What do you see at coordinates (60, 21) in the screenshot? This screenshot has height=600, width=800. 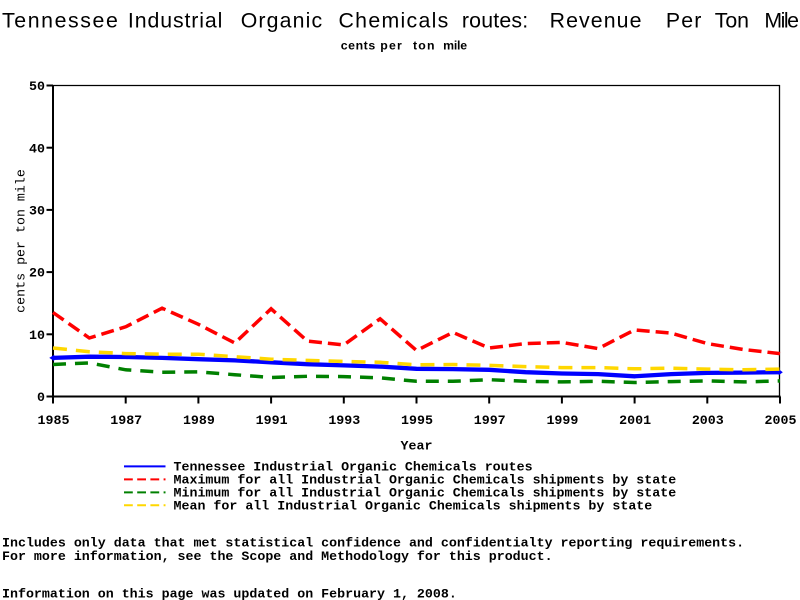 I see `svg-text: Tennessee` at bounding box center [60, 21].